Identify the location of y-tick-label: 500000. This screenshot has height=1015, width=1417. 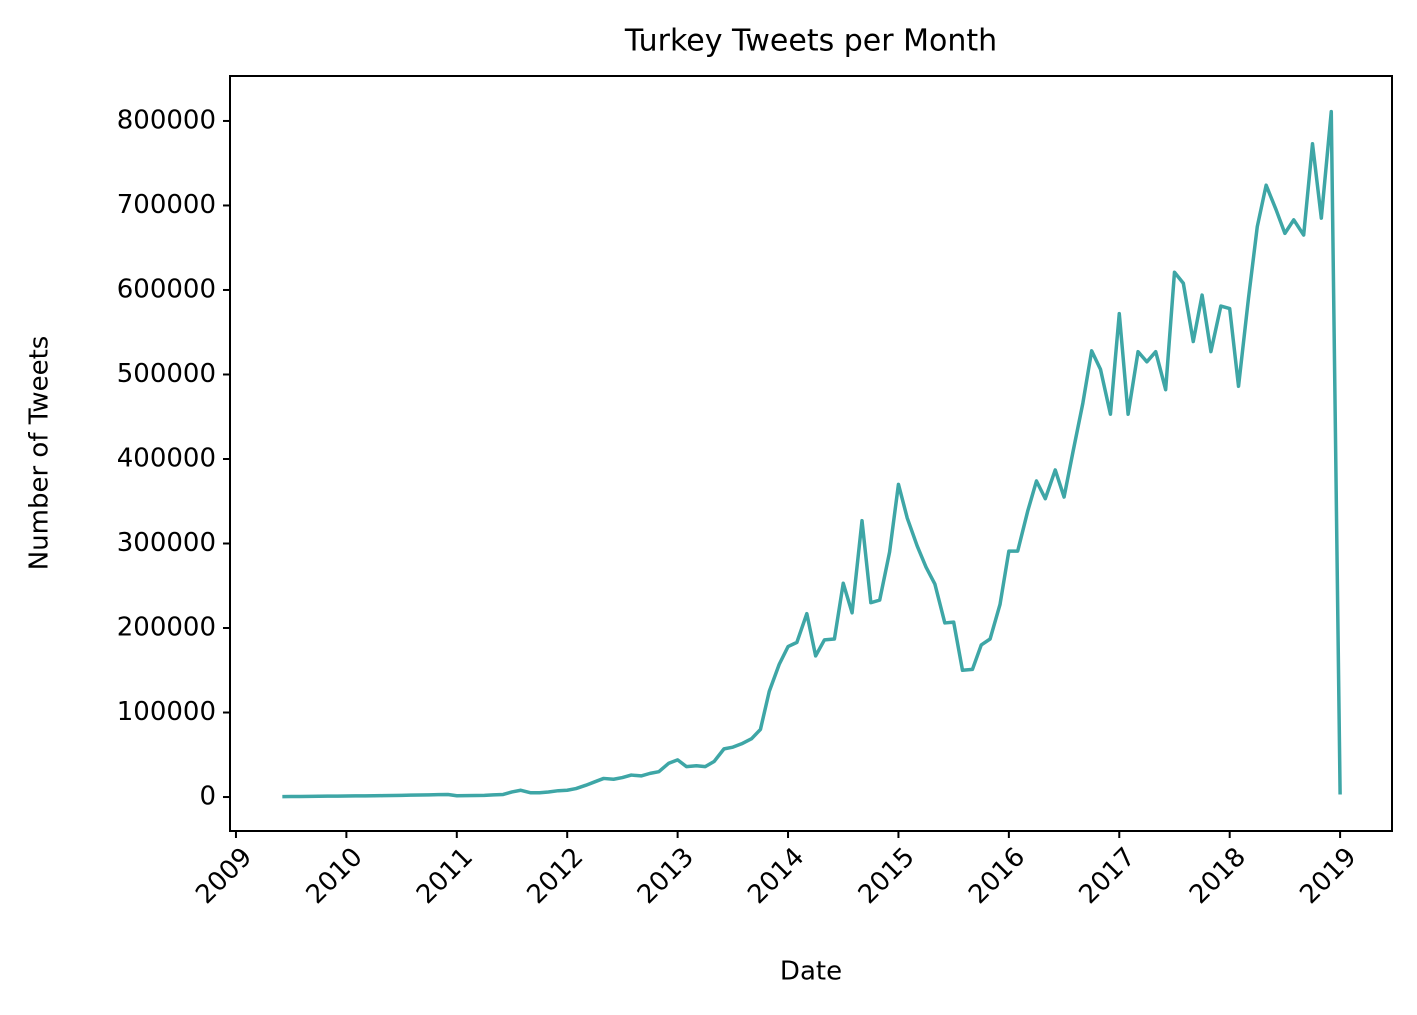
(166, 374).